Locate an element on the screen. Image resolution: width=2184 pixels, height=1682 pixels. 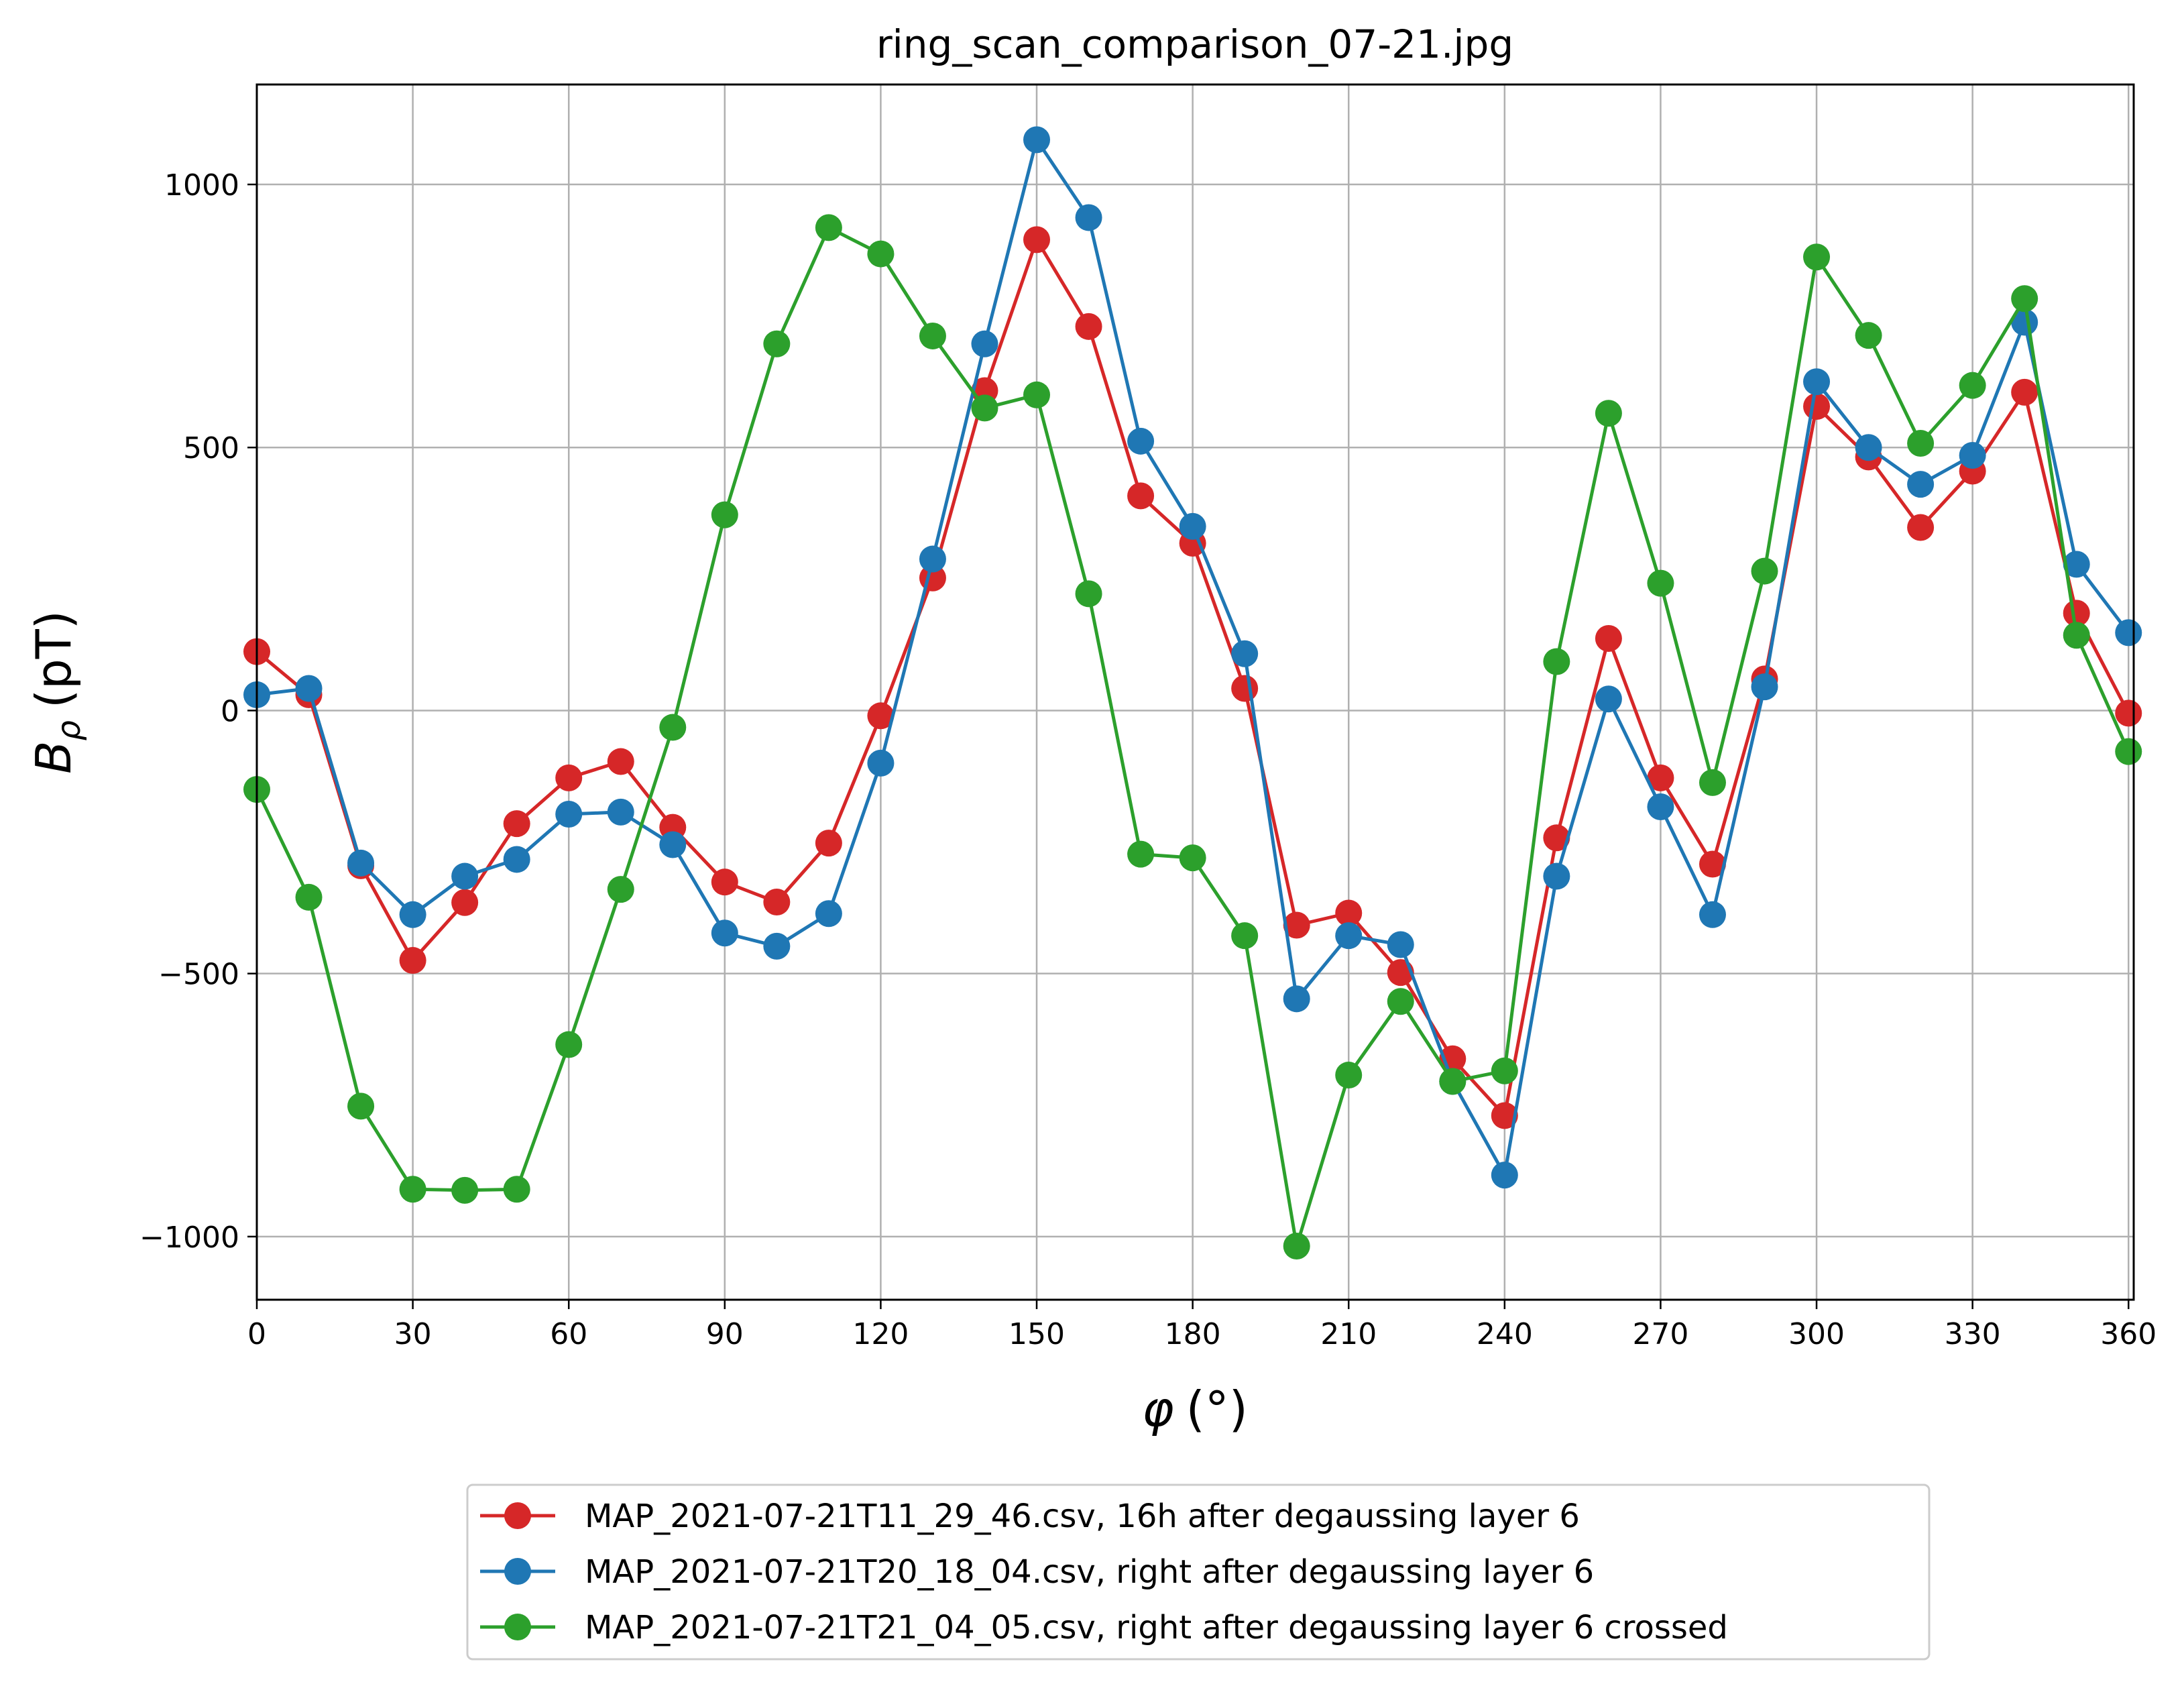
y-axis-symbol: B is located at coordinates (53, 756).